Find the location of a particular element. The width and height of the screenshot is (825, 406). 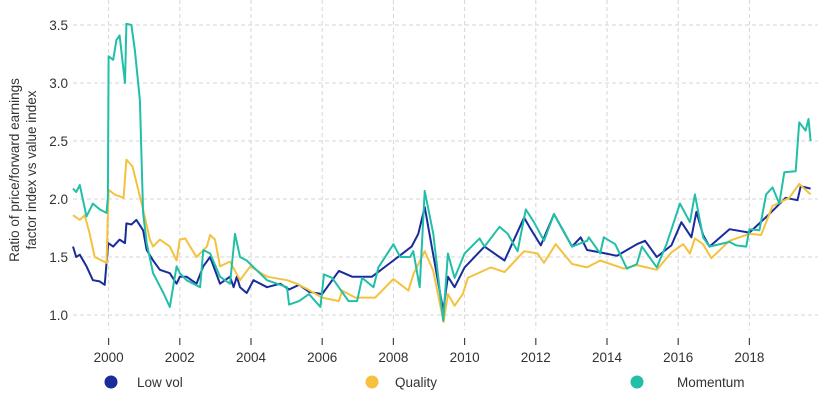

x-tick-label: 2006 is located at coordinates (322, 357).